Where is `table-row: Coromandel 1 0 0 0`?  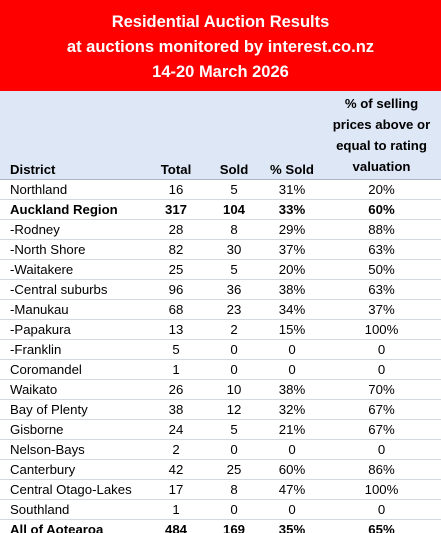
table-row: Coromandel 1 0 0 0 is located at coordinates (220, 369).